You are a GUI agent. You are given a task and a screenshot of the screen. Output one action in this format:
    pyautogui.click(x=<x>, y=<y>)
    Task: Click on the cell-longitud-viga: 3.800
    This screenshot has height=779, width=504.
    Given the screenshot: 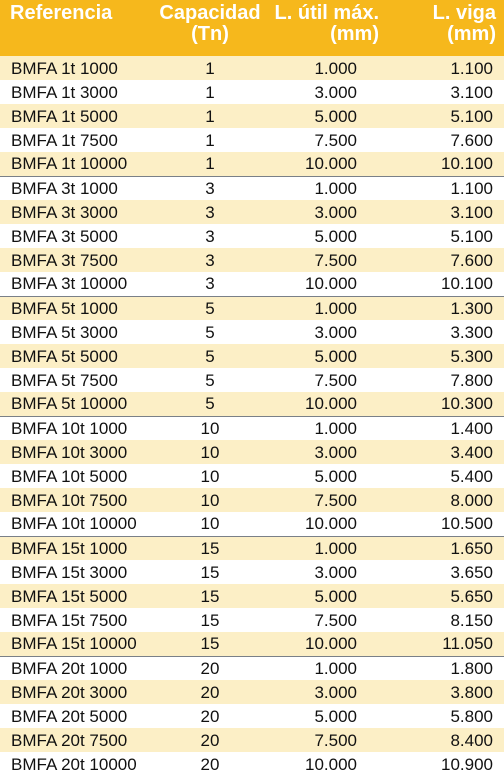 What is the action you would take?
    pyautogui.click(x=471, y=692)
    